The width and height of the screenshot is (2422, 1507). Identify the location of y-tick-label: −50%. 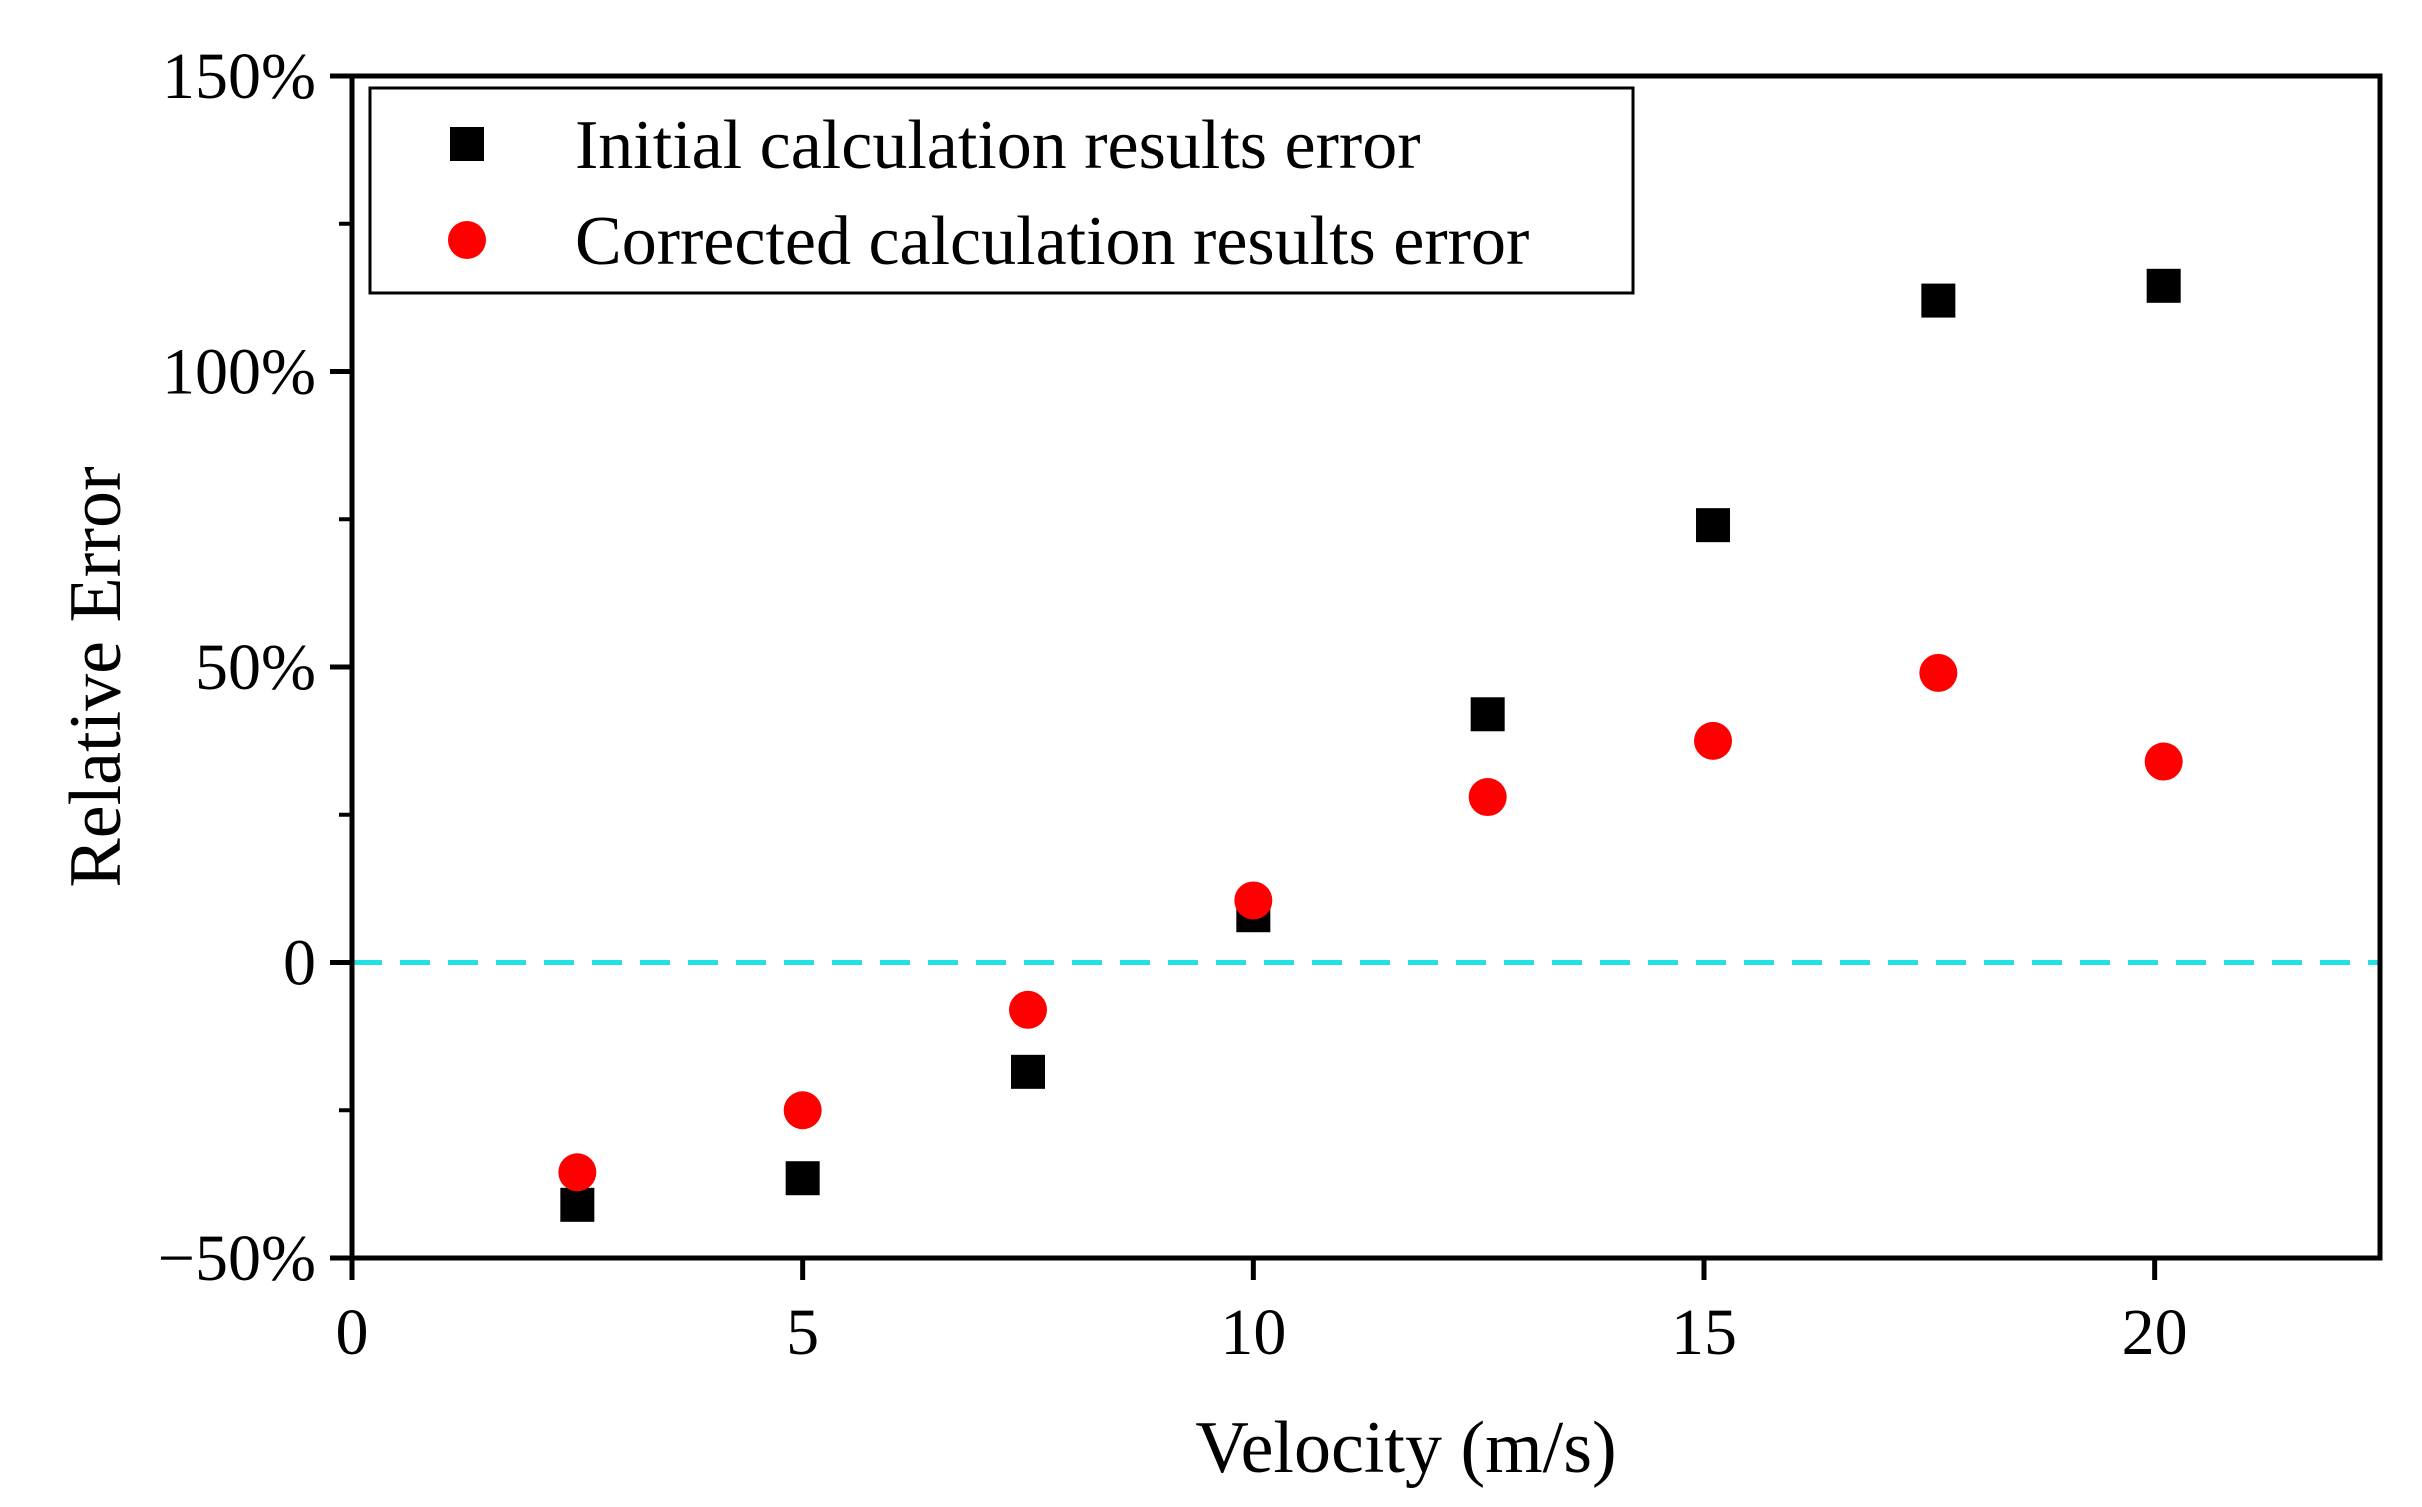
(237, 1258).